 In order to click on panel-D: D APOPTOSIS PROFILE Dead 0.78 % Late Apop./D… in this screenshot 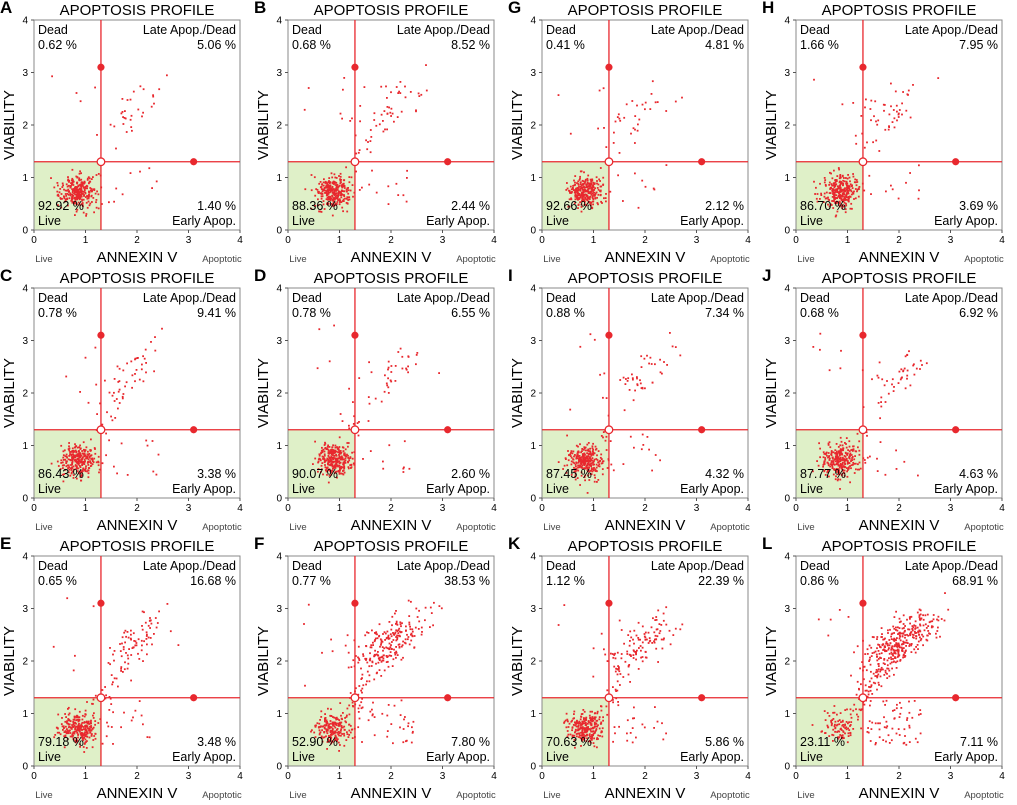, I will do `click(381, 401)`.